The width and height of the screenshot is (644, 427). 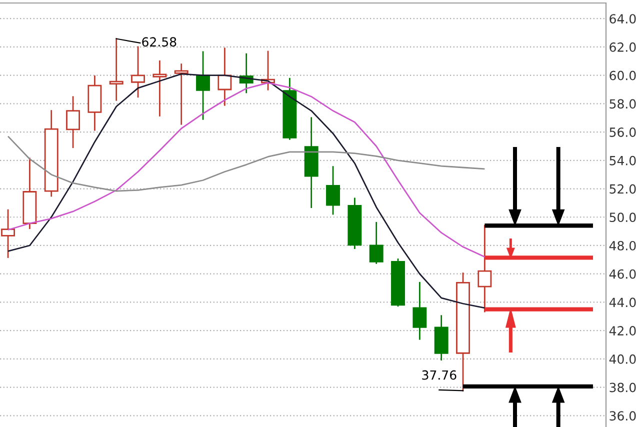 I want to click on y-tick-label: 42.0, so click(x=622, y=331).